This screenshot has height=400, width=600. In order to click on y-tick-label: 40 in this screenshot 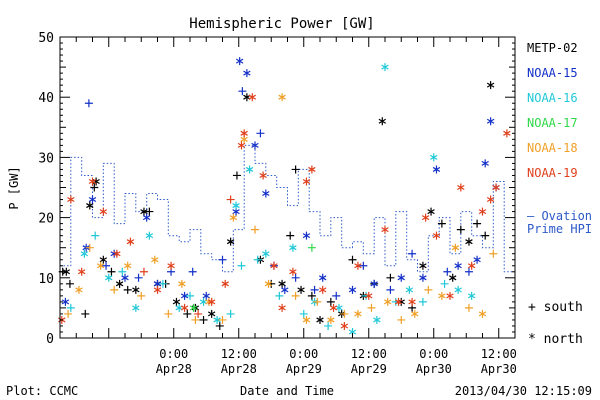, I will do `click(46, 98)`.